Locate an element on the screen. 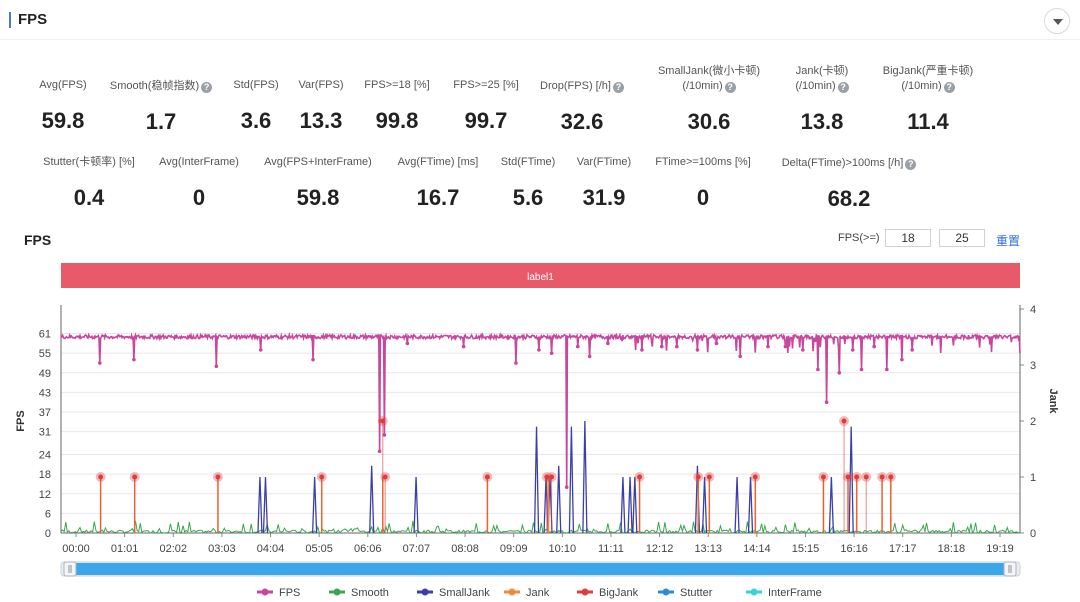  collapse-toggle-button is located at coordinates (1057, 21).